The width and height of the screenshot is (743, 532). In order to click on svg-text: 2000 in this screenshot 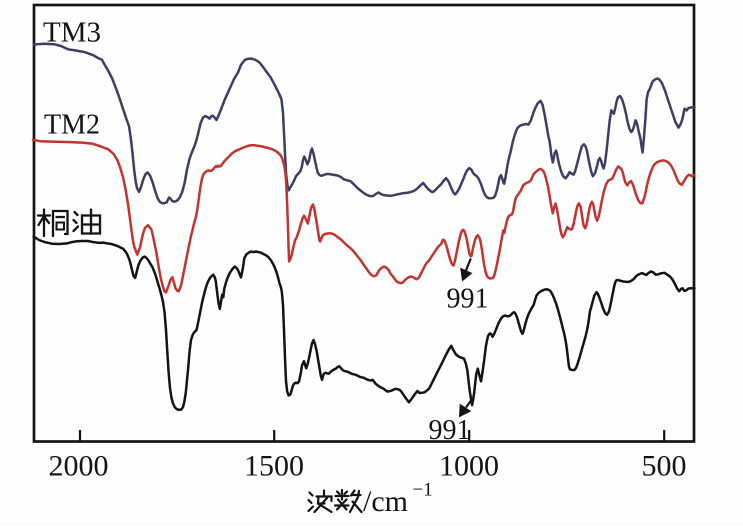, I will do `click(79, 466)`.